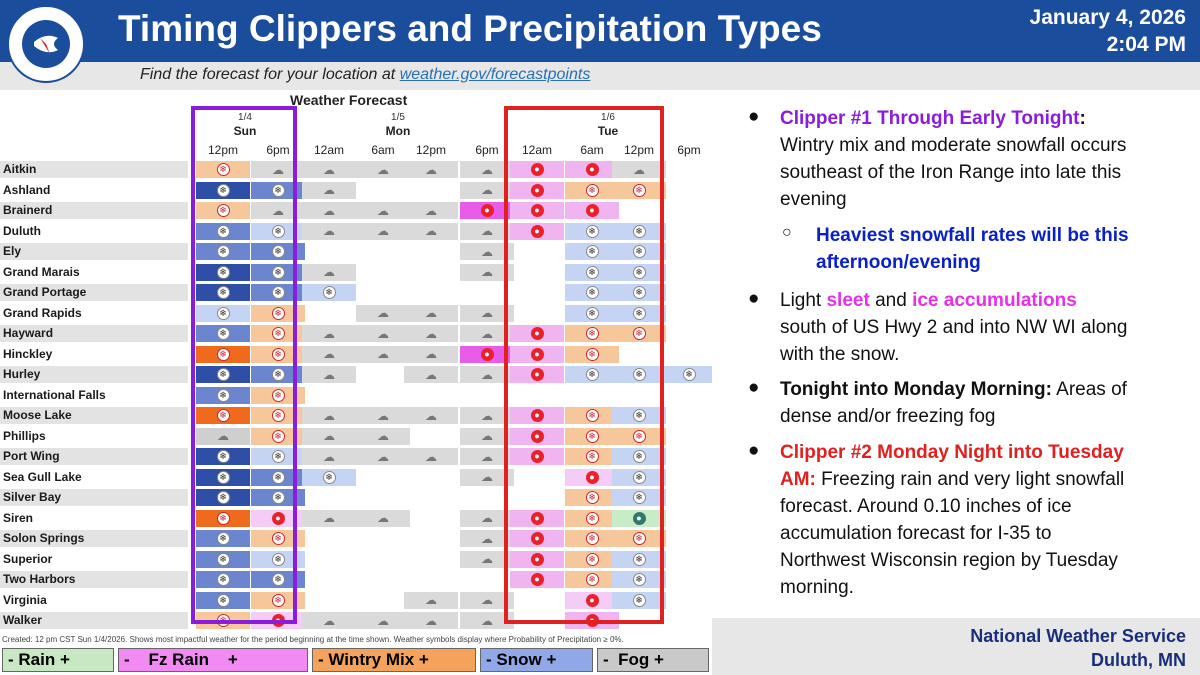  Describe the element at coordinates (329, 150) in the screenshot. I see `time-column-header: 12am` at that location.